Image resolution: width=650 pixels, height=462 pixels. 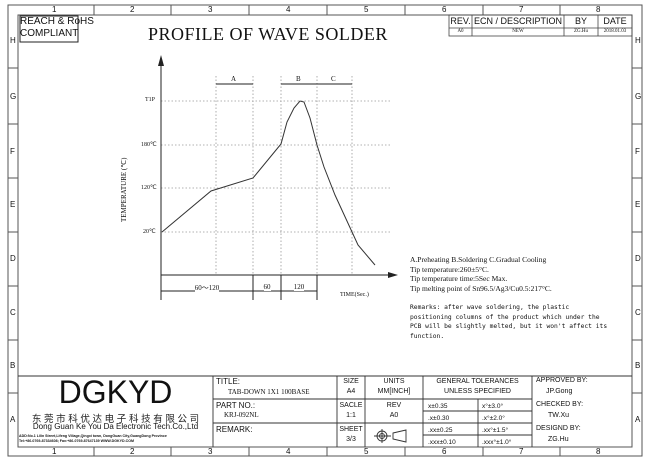 What do you see at coordinates (149, 145) in the screenshot?
I see `y-tick-label: 180℃` at bounding box center [149, 145].